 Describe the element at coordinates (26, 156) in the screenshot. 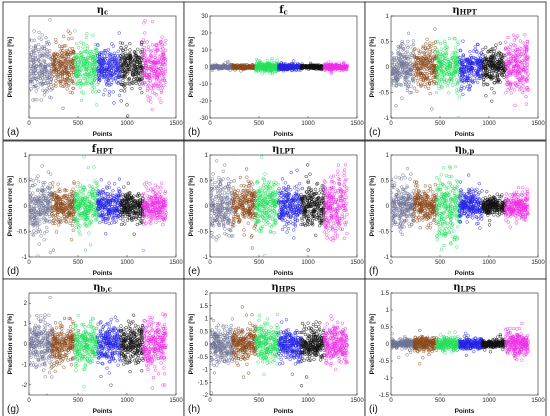

I see `y-tick-label: 1` at that location.